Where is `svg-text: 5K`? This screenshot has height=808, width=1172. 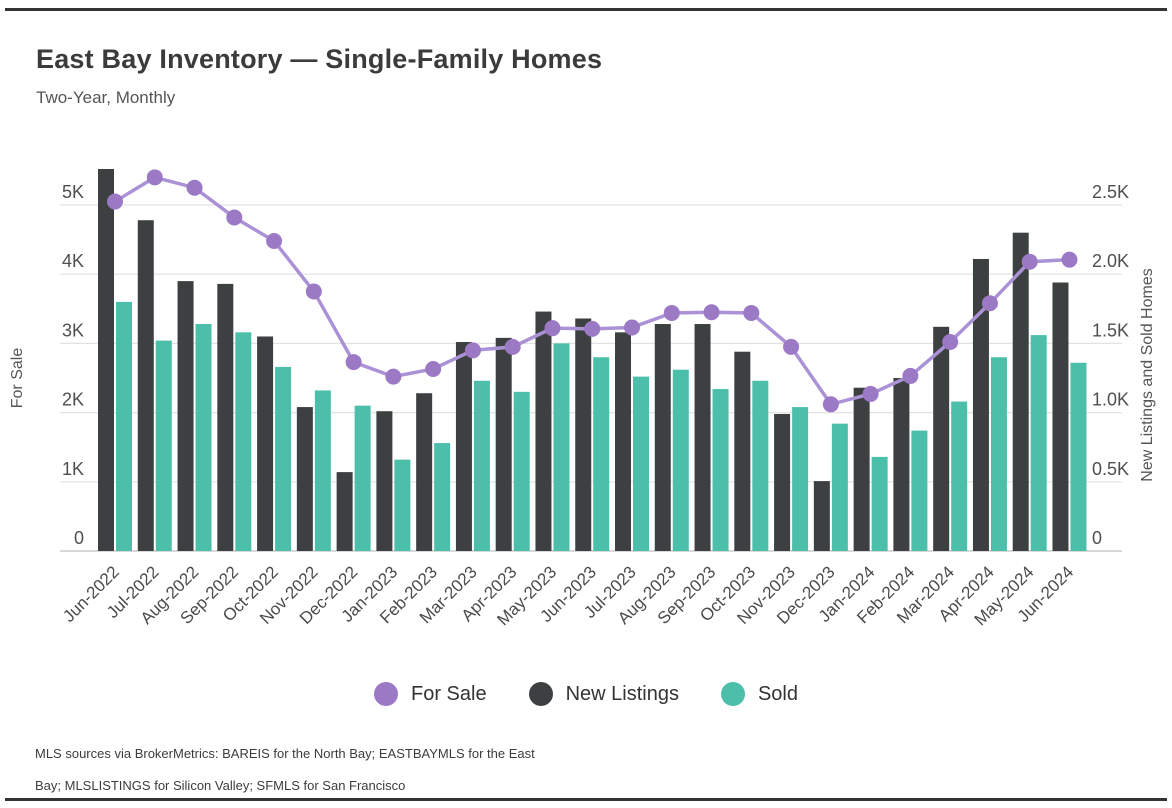
svg-text: 5K is located at coordinates (73, 192).